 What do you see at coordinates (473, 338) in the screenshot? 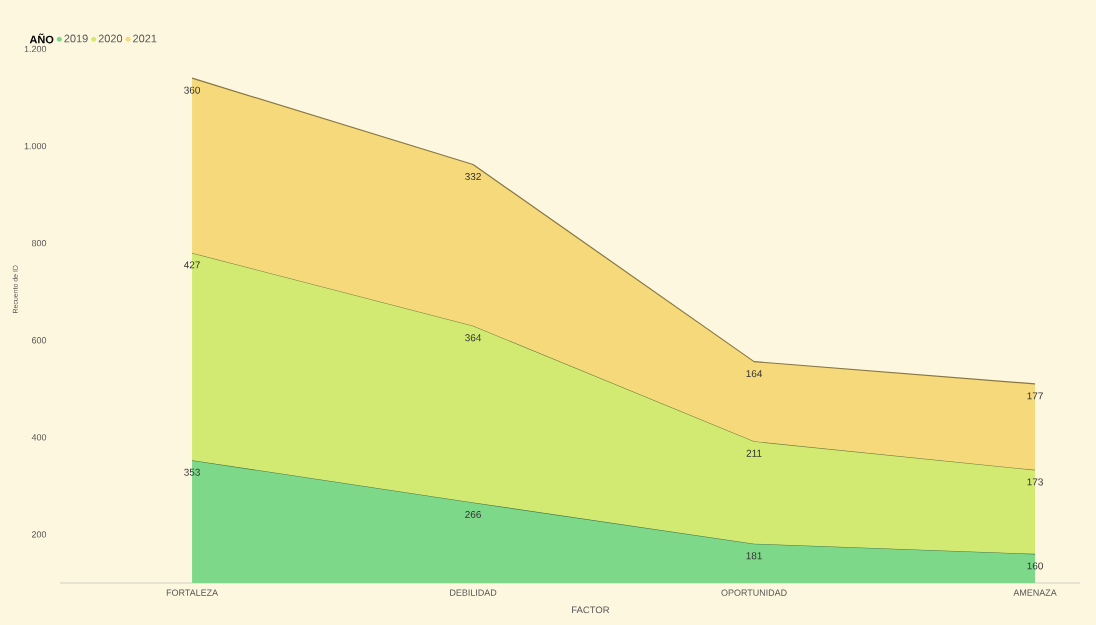
I see `data-label: 364` at bounding box center [473, 338].